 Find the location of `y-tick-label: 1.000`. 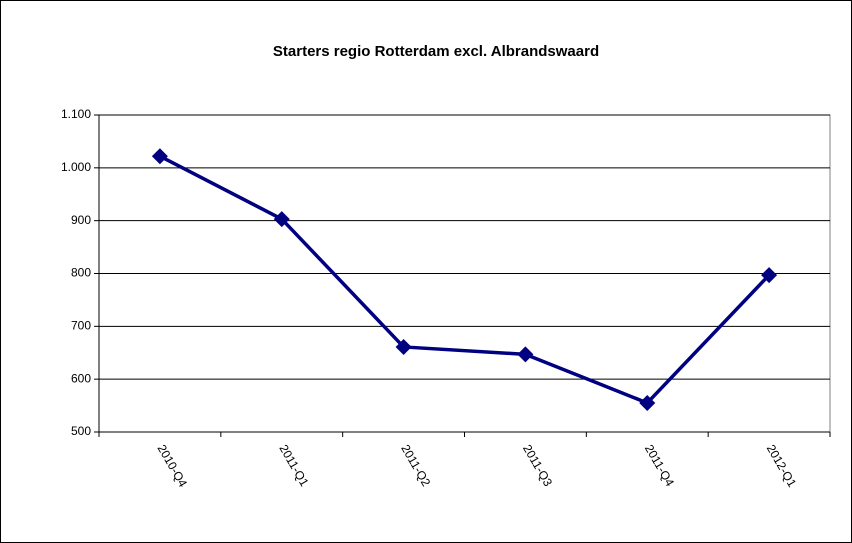

y-tick-label: 1.000 is located at coordinates (76, 167).